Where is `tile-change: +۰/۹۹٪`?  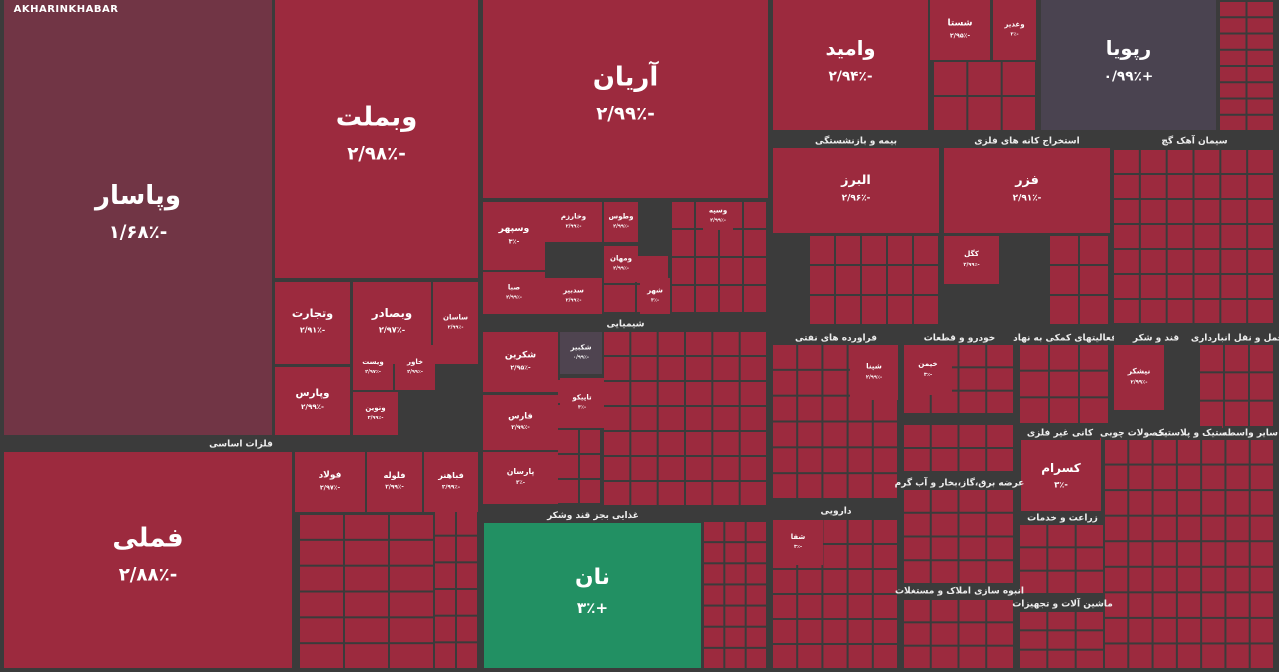 tile-change: +۰/۹۹٪ is located at coordinates (1129, 77).